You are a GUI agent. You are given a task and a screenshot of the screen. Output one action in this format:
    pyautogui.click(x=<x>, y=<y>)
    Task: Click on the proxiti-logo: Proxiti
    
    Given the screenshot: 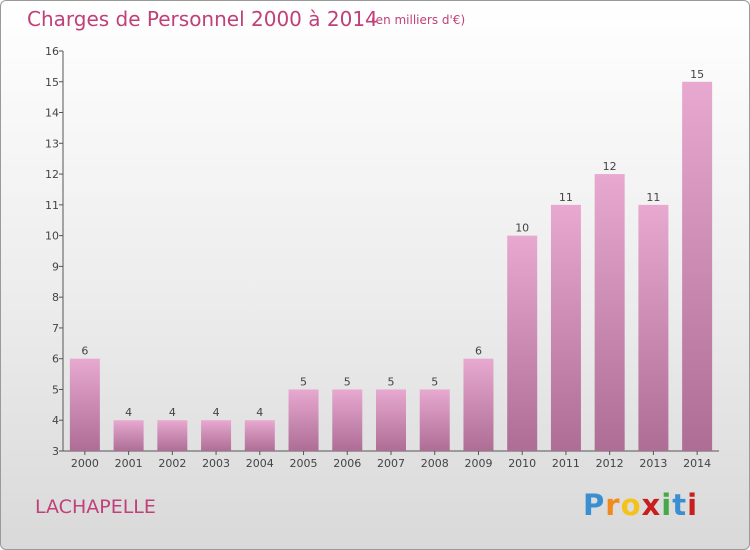 What is the action you would take?
    pyautogui.click(x=640, y=505)
    